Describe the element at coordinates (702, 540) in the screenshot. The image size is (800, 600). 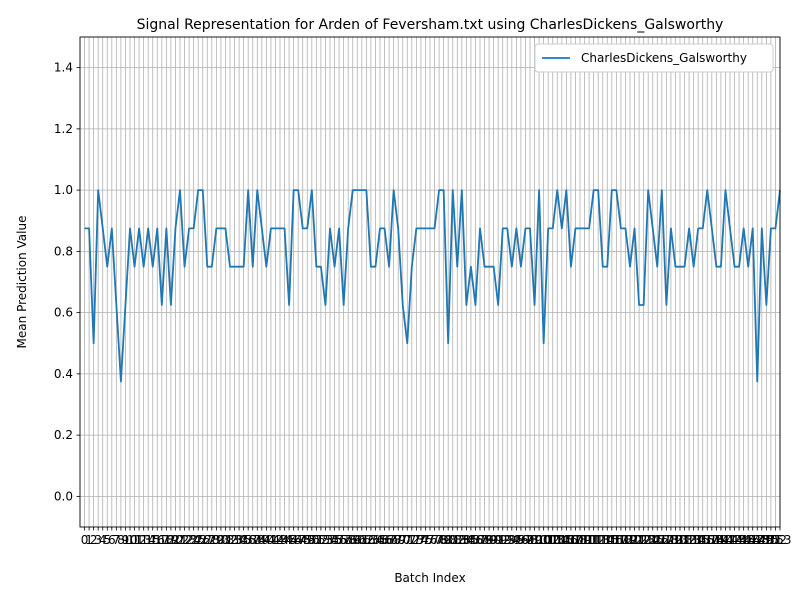
I see `x-tick-label: 136` at that location.